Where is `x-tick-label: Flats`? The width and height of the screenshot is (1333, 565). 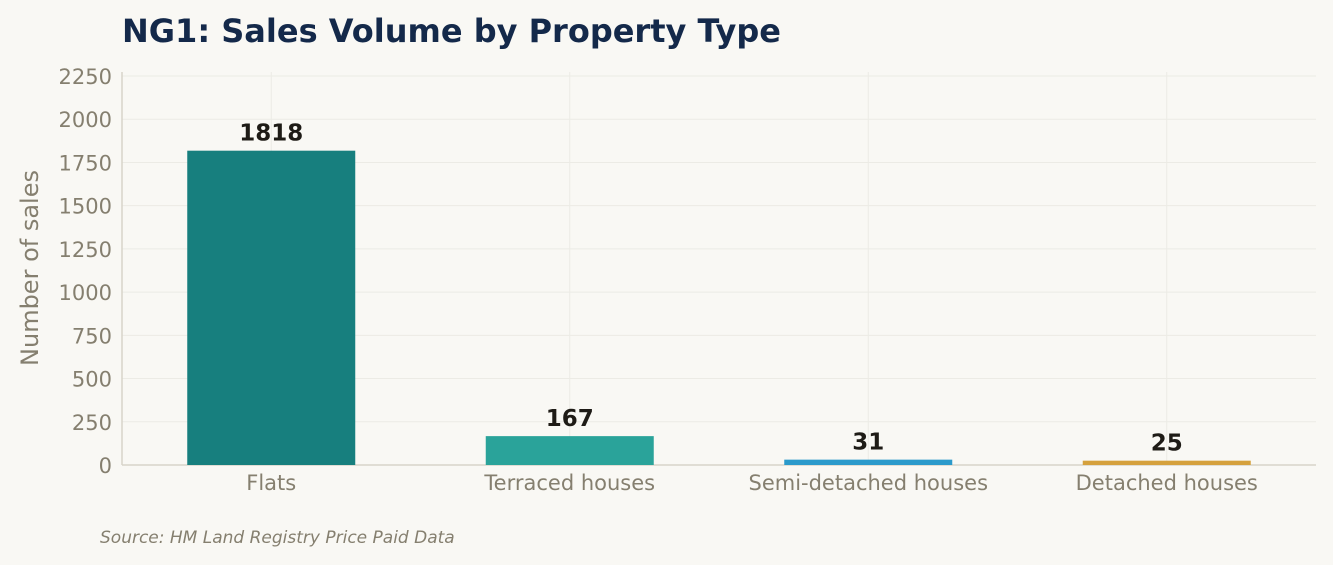
x-tick-label: Flats is located at coordinates (271, 483).